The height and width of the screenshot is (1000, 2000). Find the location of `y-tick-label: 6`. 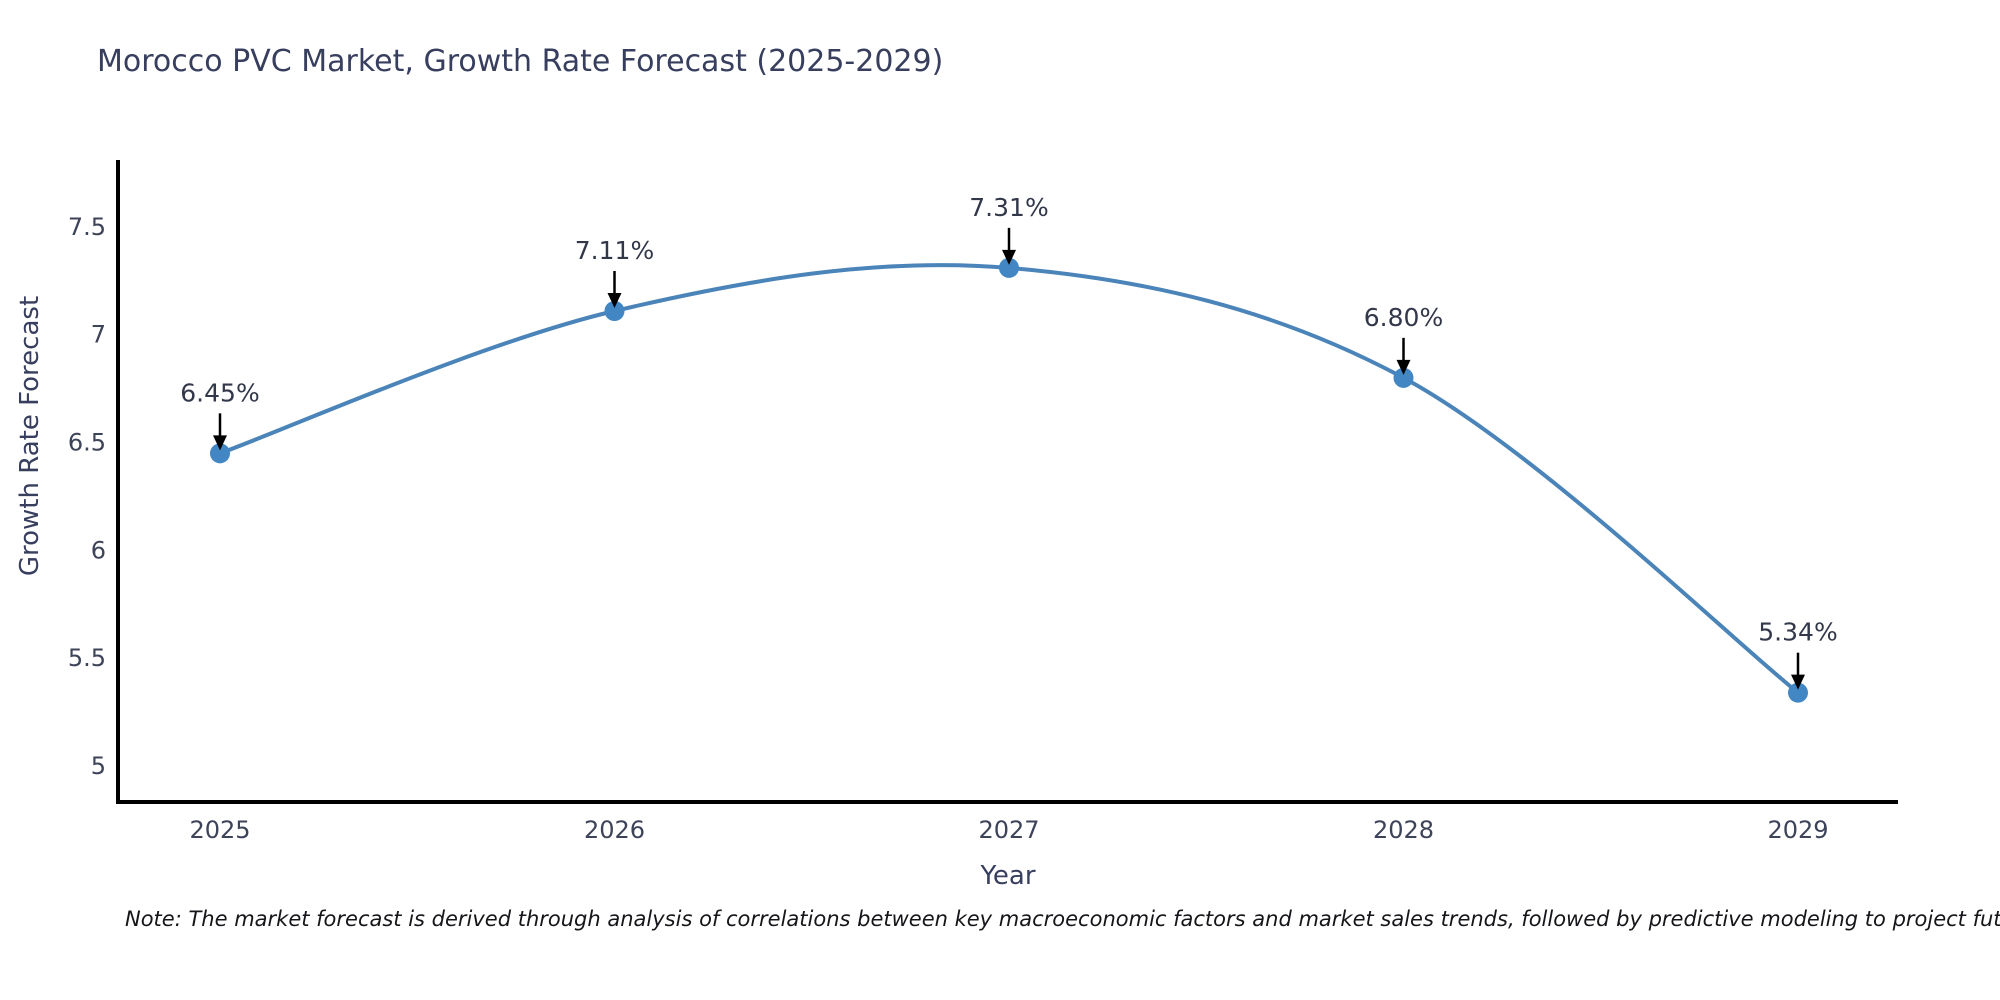

y-tick-label: 6 is located at coordinates (98, 550).